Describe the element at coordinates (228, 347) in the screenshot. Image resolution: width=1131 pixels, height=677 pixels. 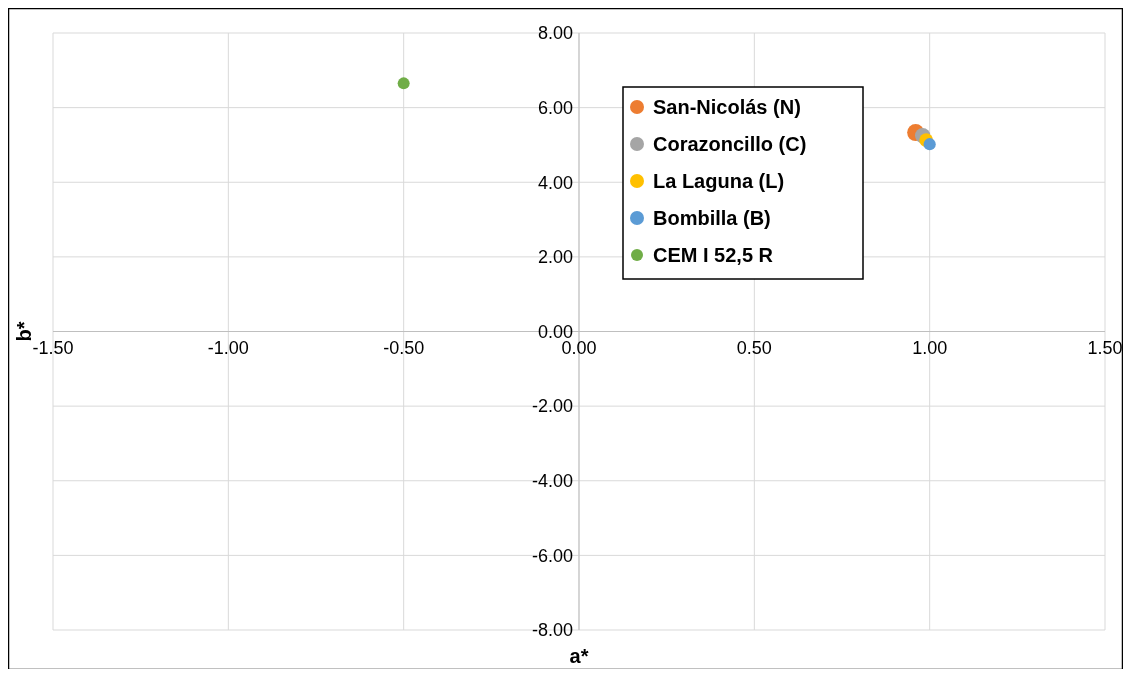
I see `x-tick-label: -1.00` at that location.